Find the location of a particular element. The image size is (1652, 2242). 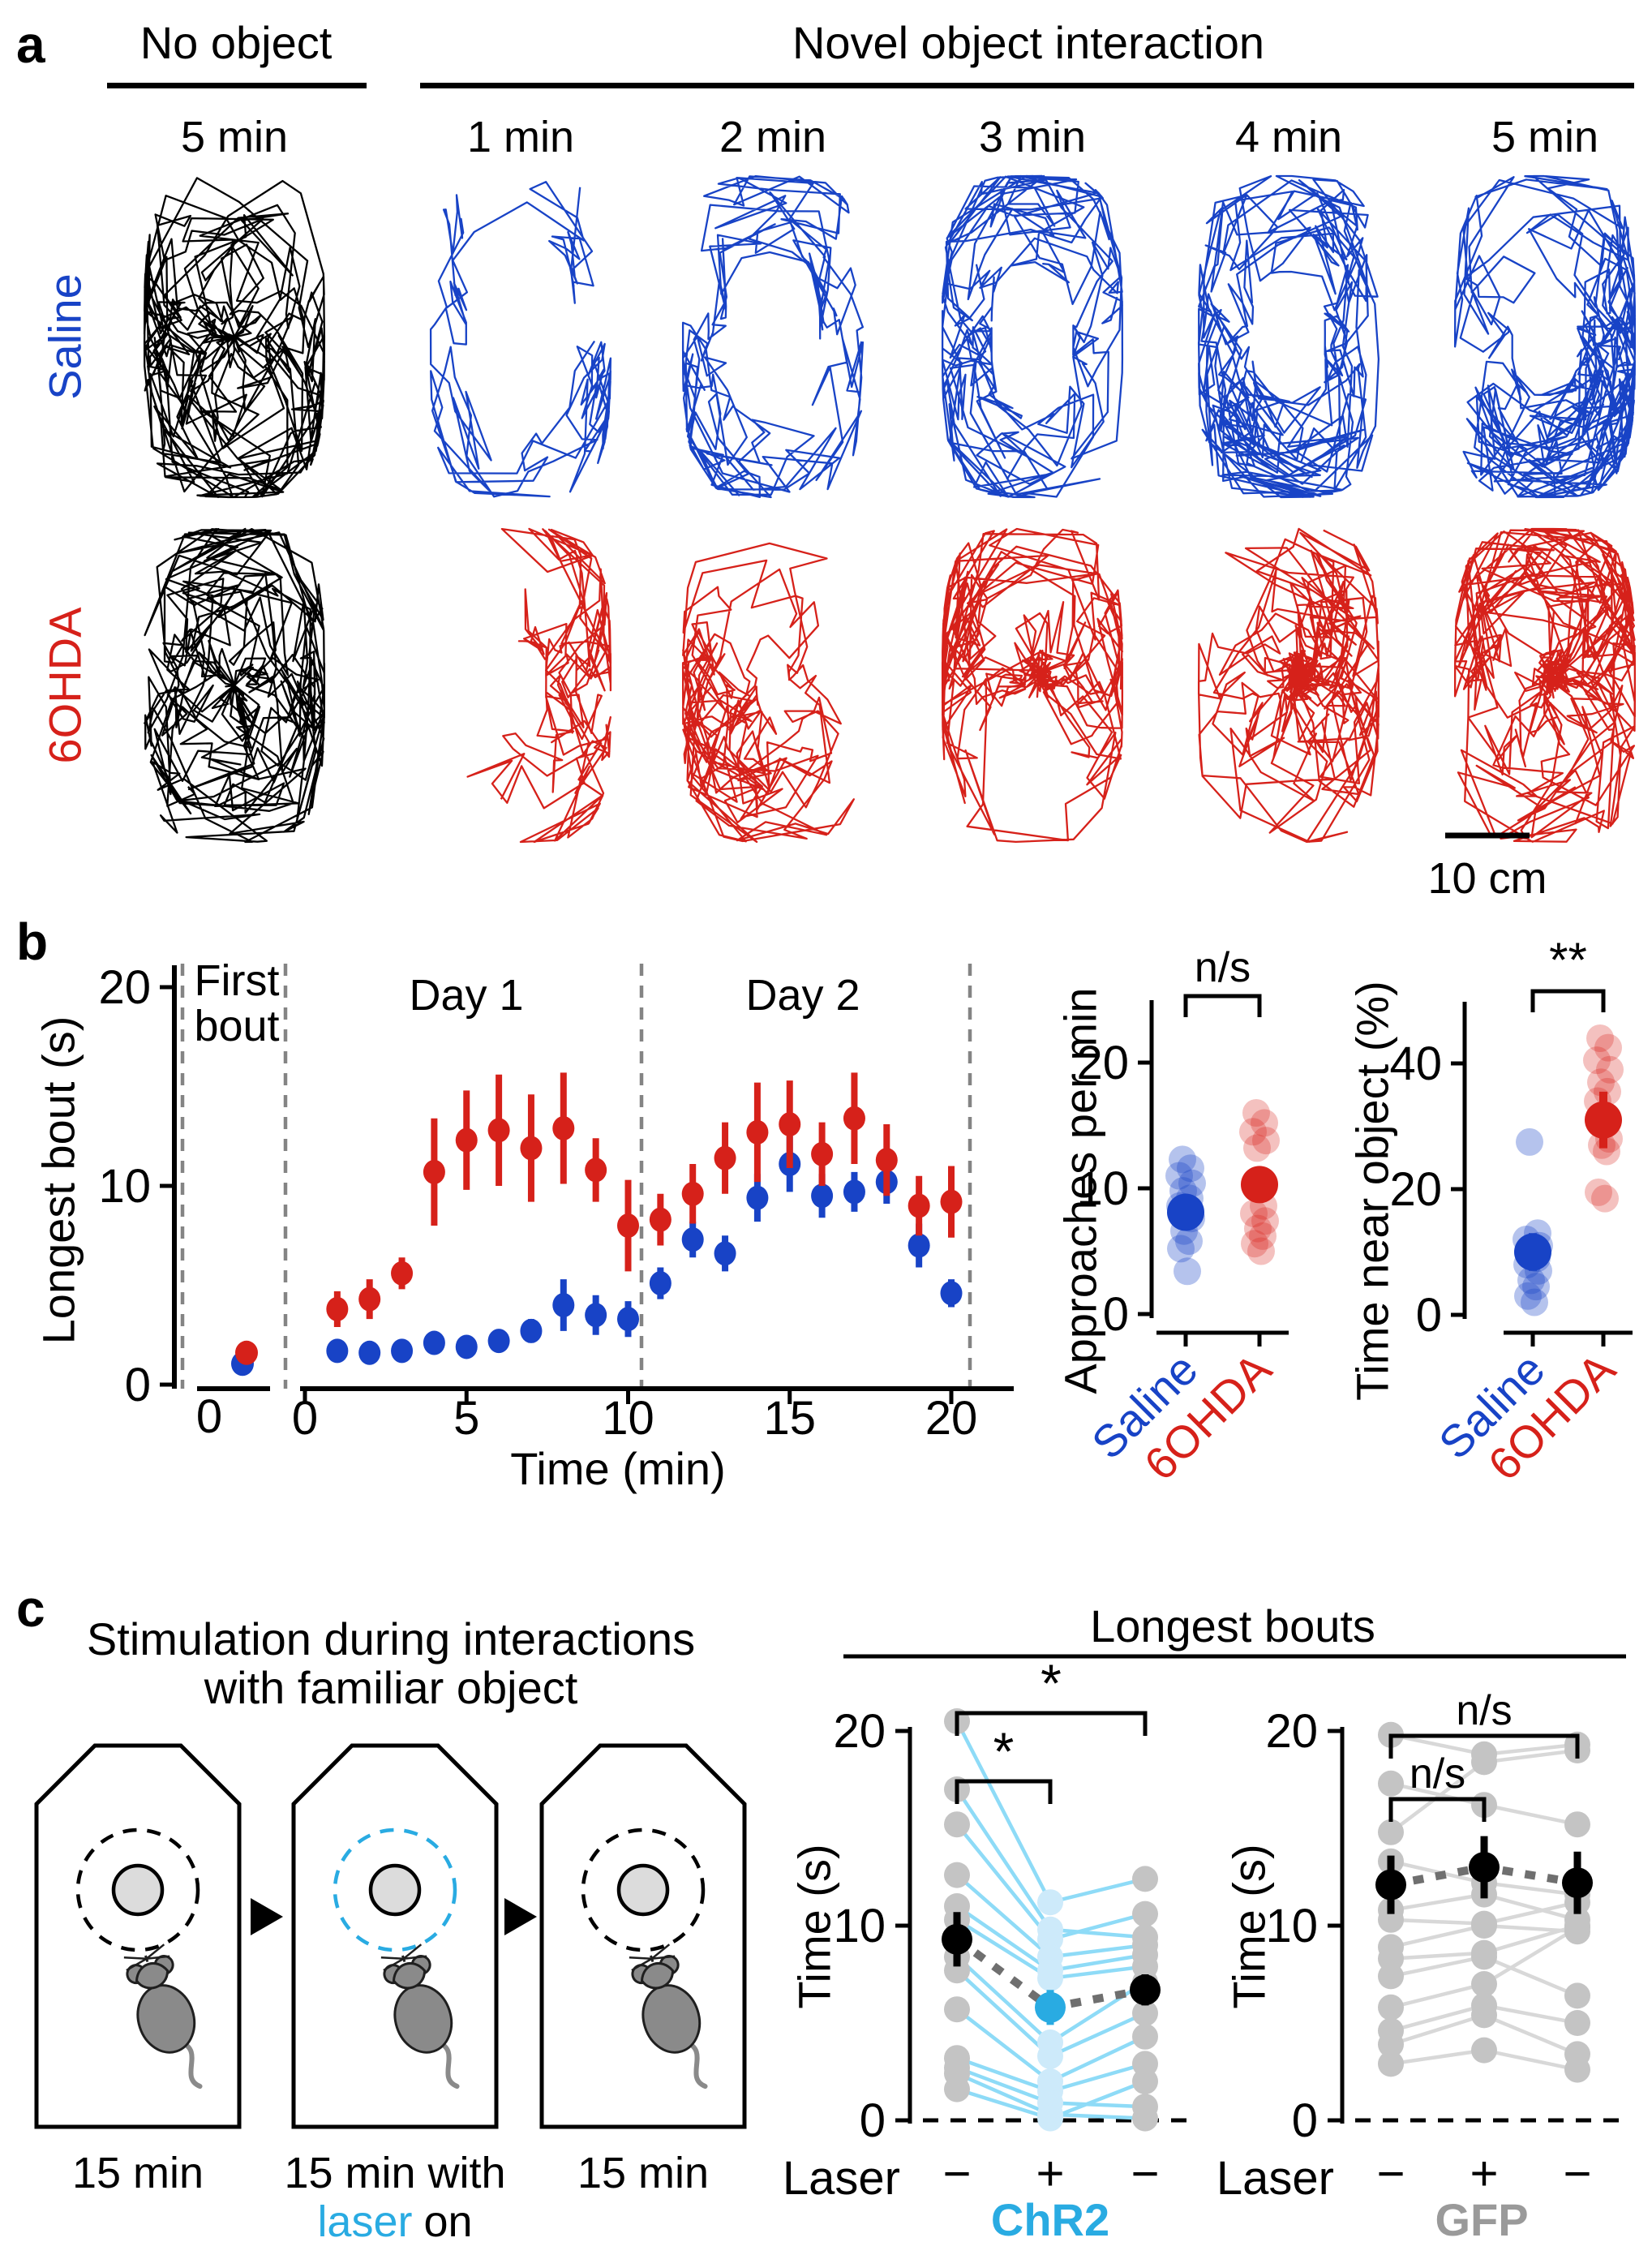

section-first: First is located at coordinates (237, 980).